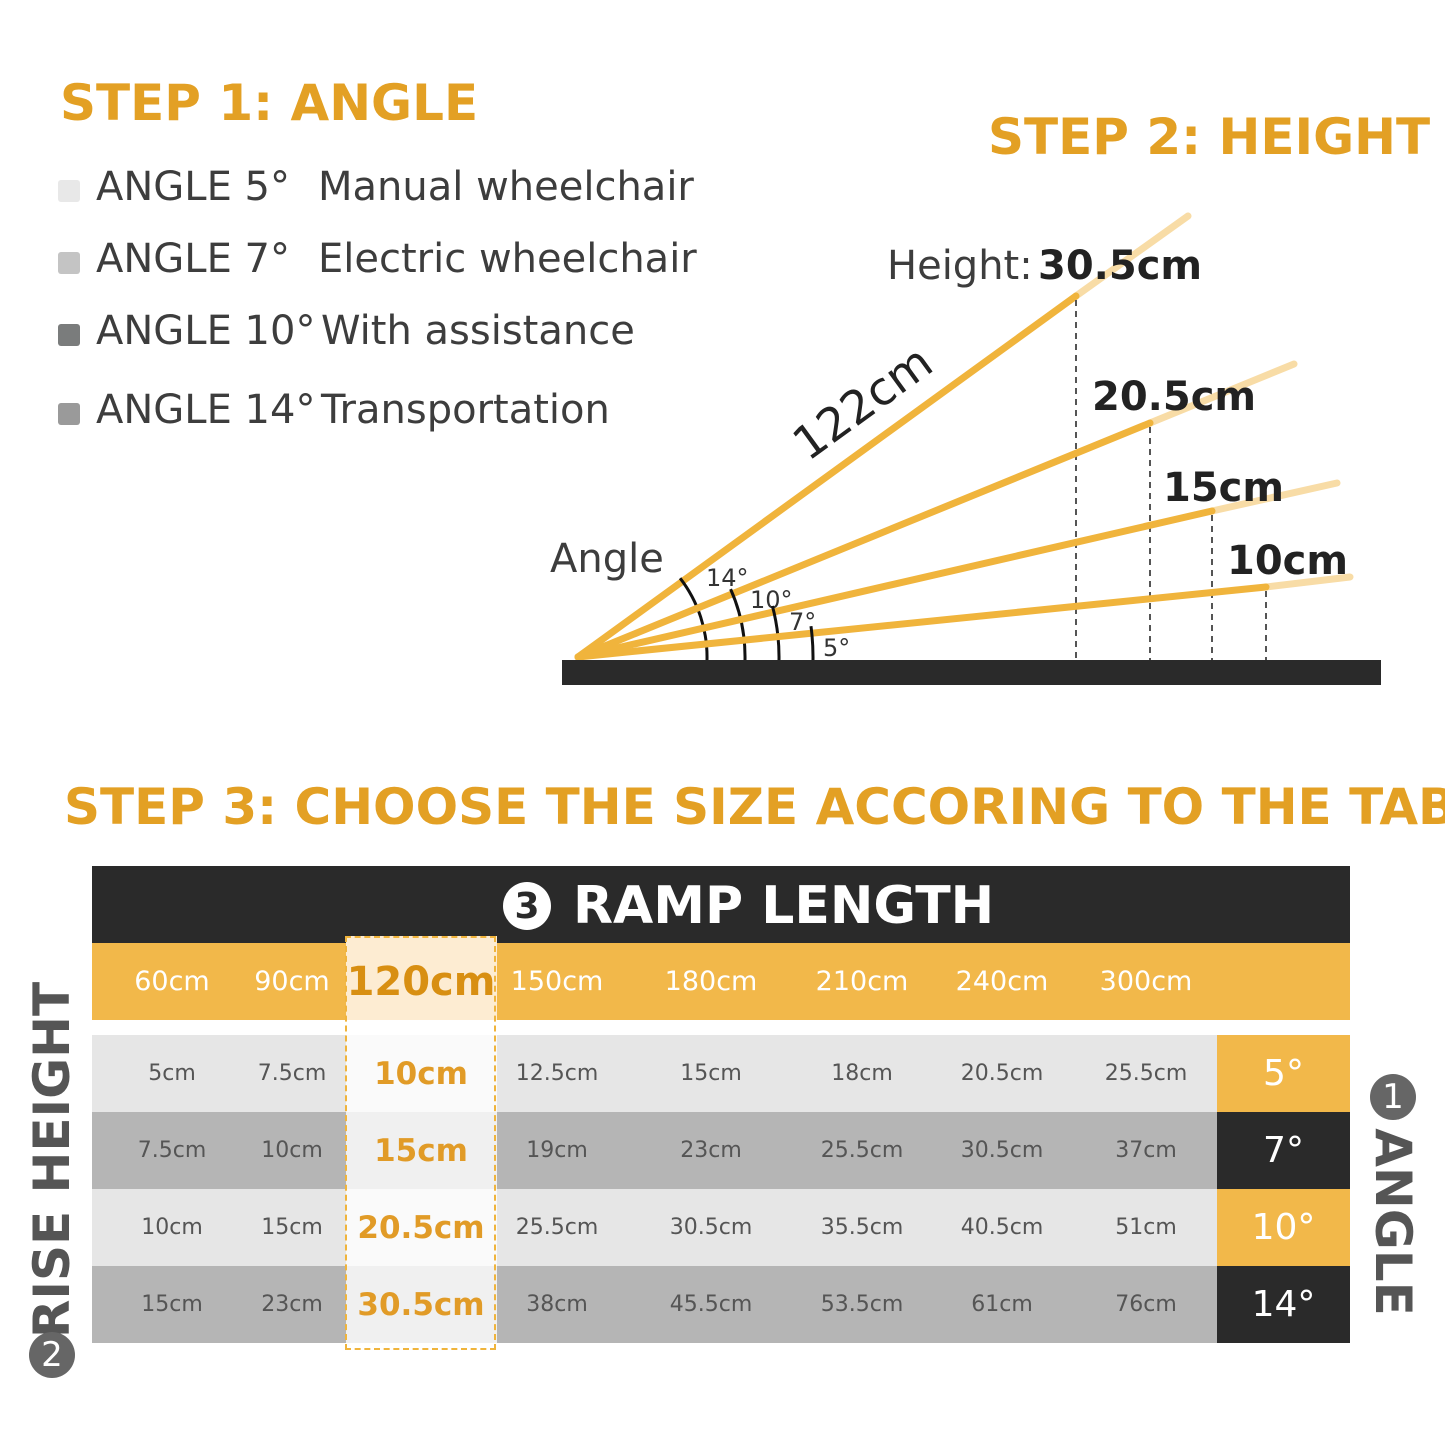 The width and height of the screenshot is (1445, 1445). What do you see at coordinates (862, 1227) in the screenshot?
I see `rise-height-cell: 35.5cm` at bounding box center [862, 1227].